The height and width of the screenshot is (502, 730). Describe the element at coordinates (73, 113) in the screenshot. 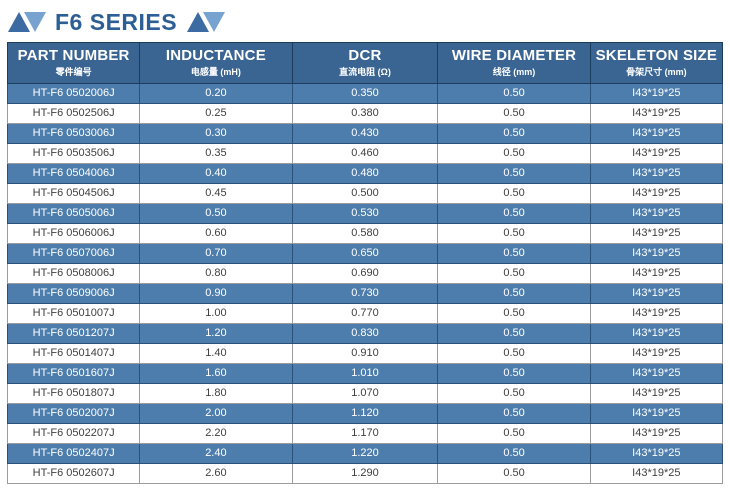

I see `table-cell: HT-F6 0502506J` at that location.